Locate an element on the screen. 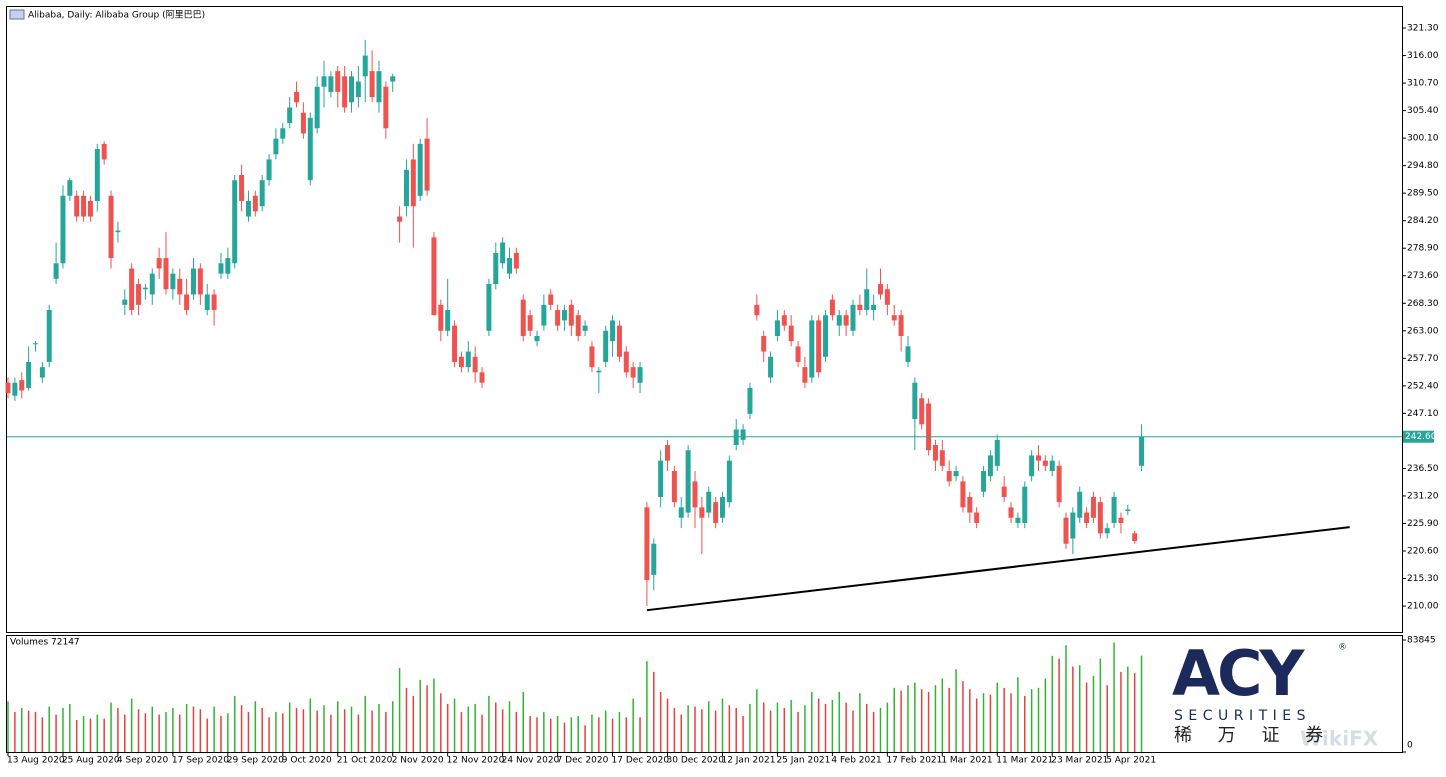 The height and width of the screenshot is (777, 1446). y-tick-label: 83845 is located at coordinates (1421, 641).